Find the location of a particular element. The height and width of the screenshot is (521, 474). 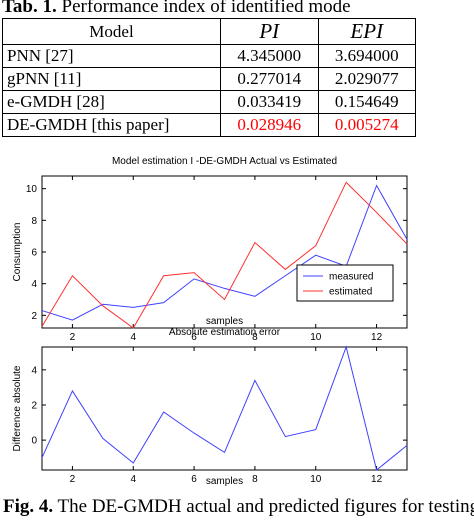

cell-model: gPNN [11] is located at coordinates (111, 79).